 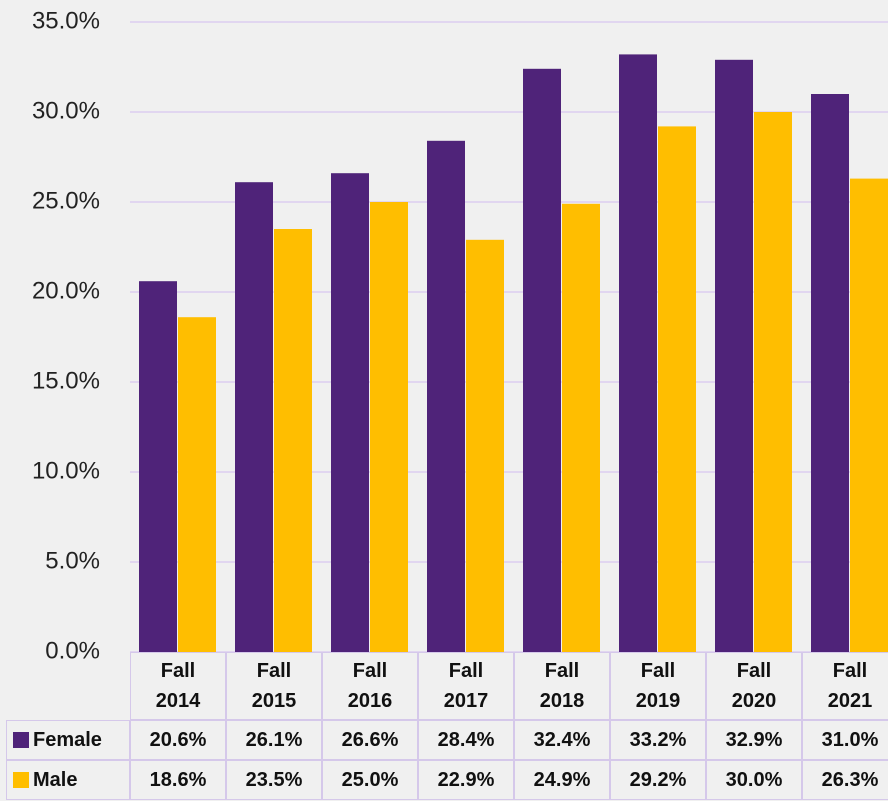 I want to click on table-value: 29.2%, so click(x=658, y=780).